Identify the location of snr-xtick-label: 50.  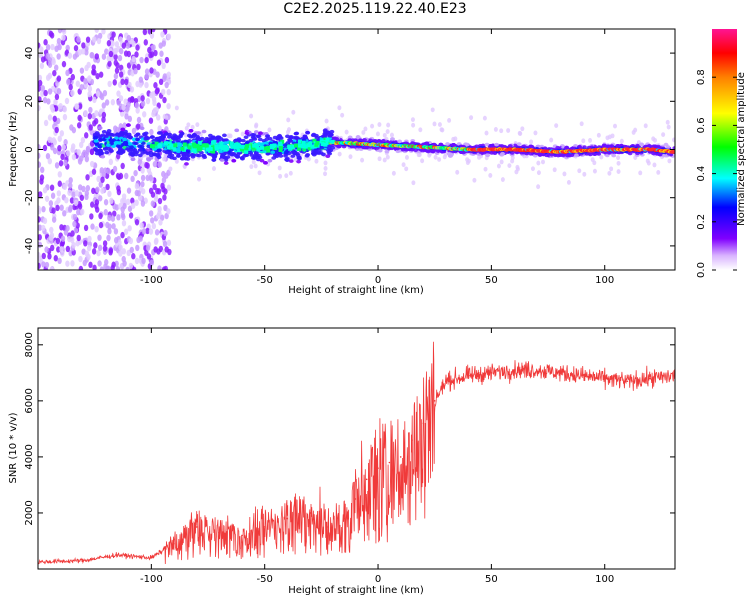
(491, 579).